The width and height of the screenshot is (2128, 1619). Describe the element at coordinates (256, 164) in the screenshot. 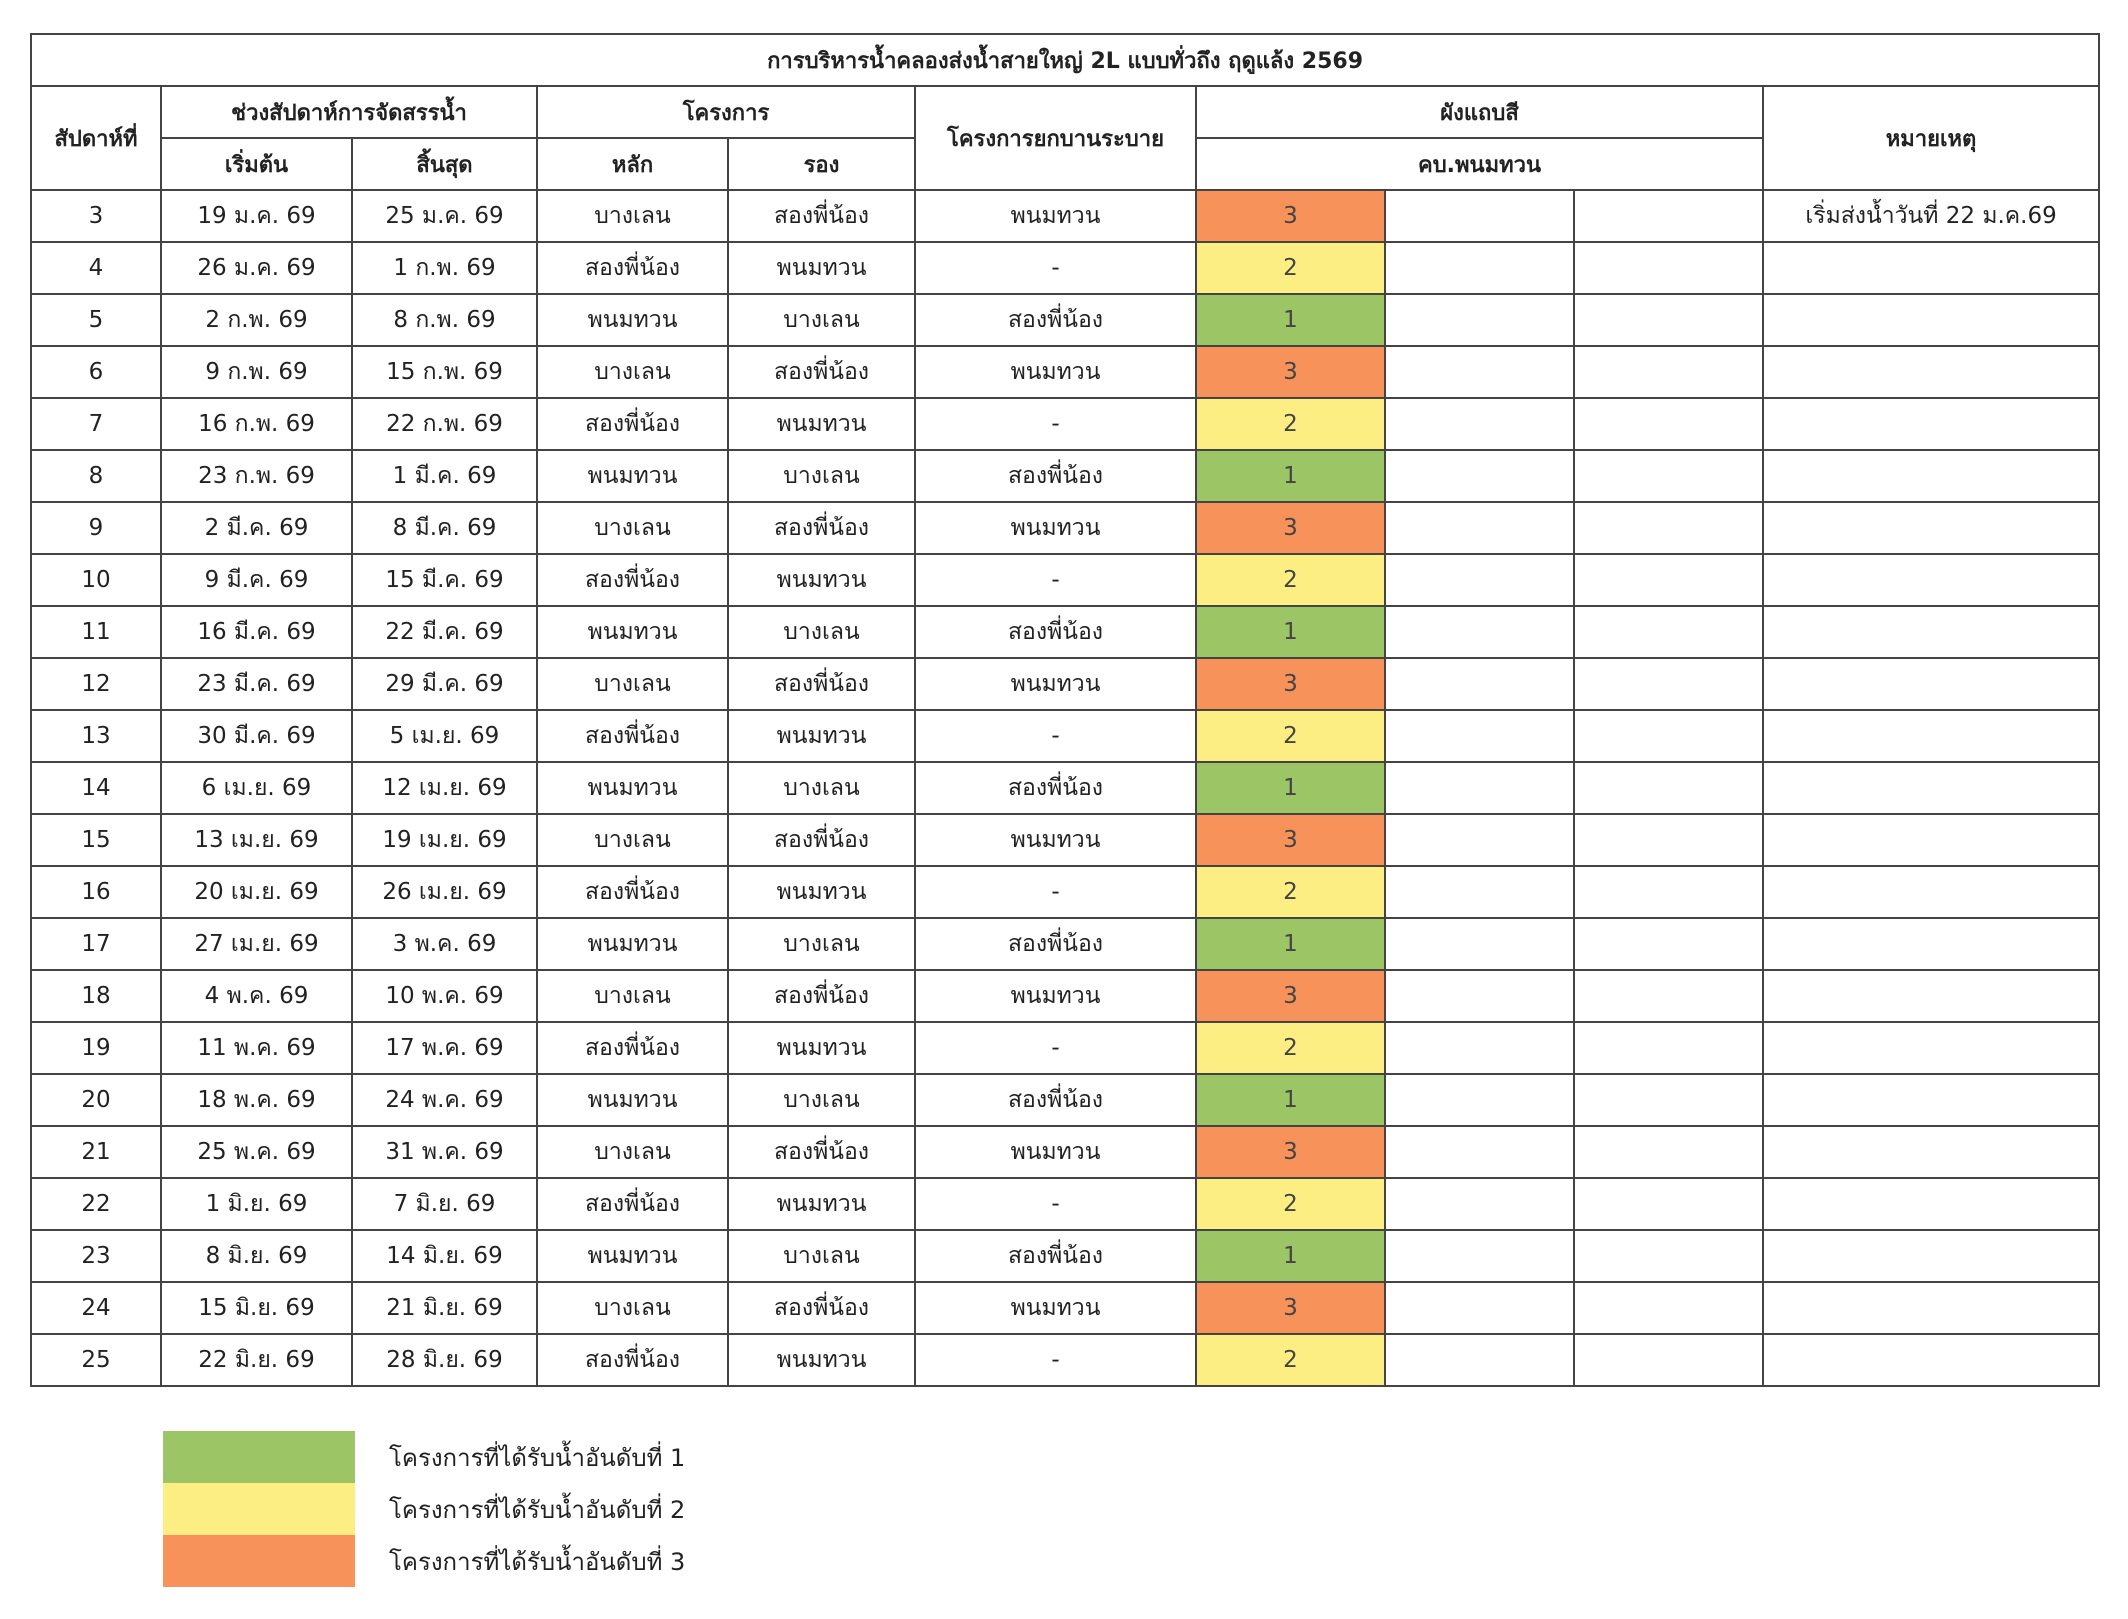

I see `header-start: เริ่มต้น` at that location.